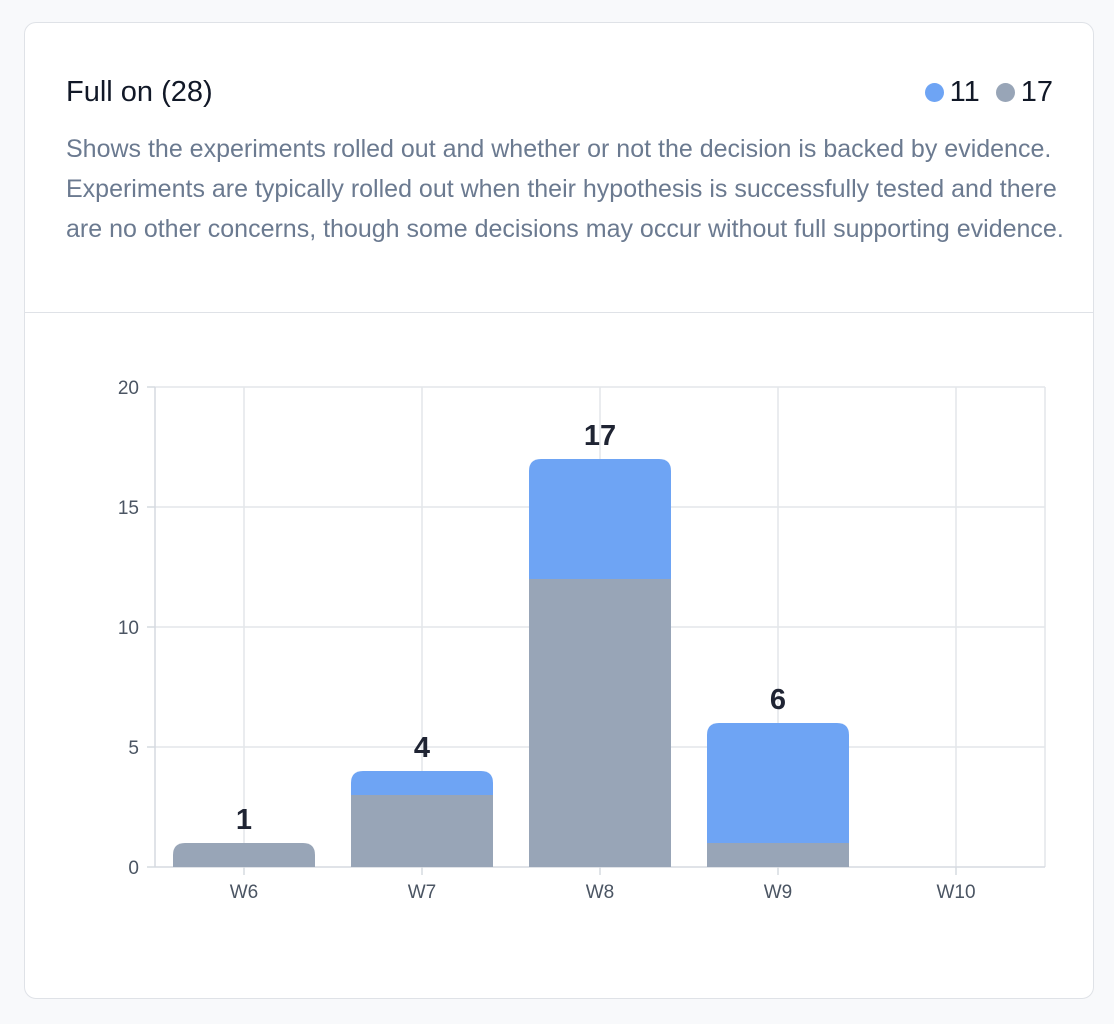  Describe the element at coordinates (422, 892) in the screenshot. I see `x-tick-label: W7` at that location.